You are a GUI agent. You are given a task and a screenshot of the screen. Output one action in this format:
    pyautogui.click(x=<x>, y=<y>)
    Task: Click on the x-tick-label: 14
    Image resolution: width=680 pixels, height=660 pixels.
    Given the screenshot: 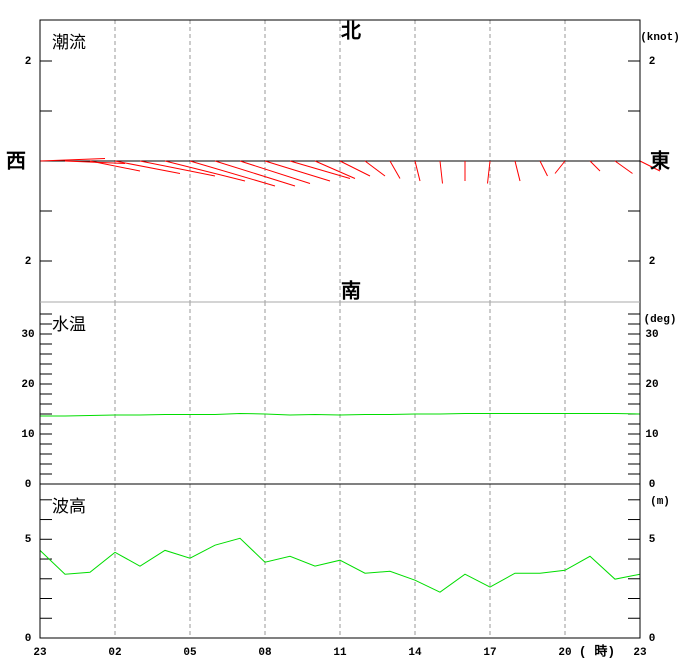 What is the action you would take?
    pyautogui.click(x=415, y=653)
    